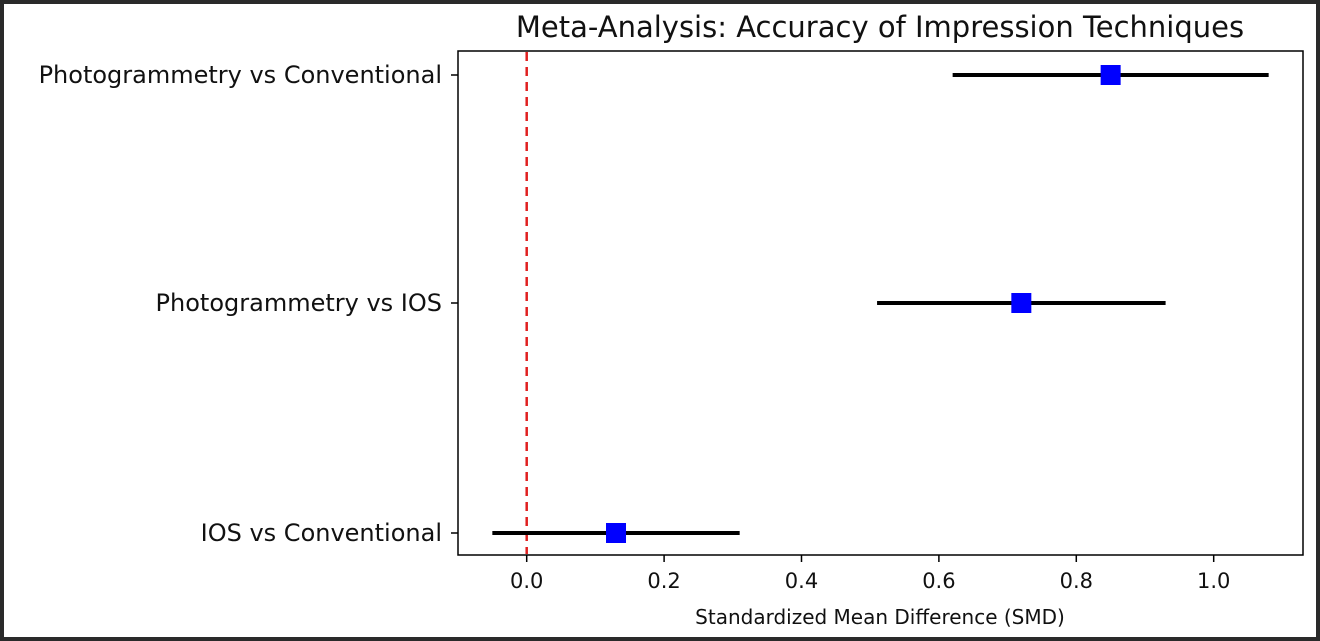 The image size is (1320, 641). I want to click on y-tick-label: Photogrammetry vs IOS, so click(299, 303).